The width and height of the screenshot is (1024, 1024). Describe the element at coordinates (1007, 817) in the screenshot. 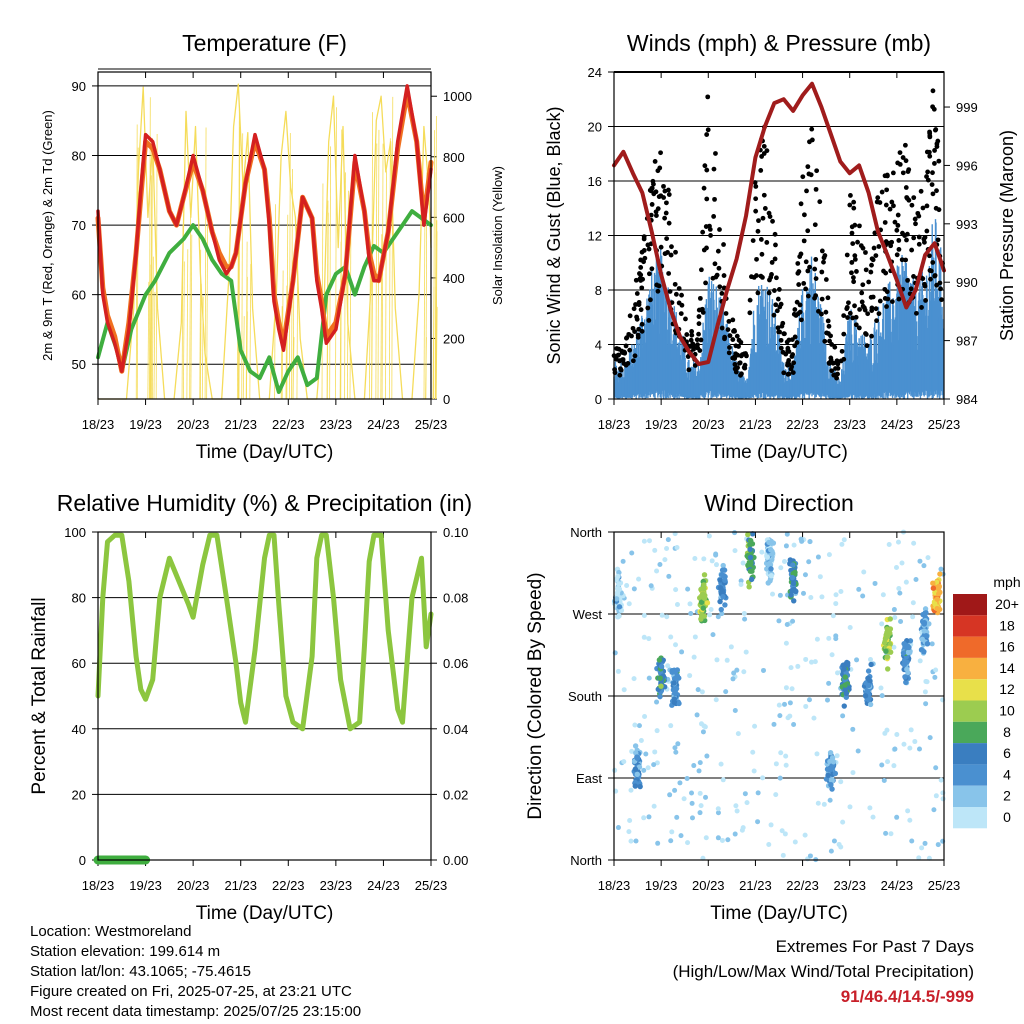

I see `colorbar-label: 0` at that location.